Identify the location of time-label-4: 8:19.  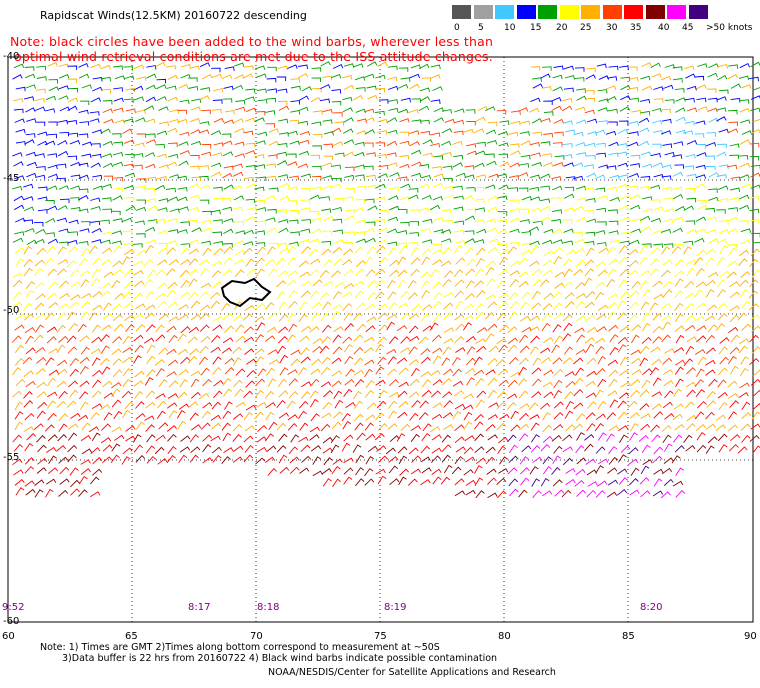
(395, 607).